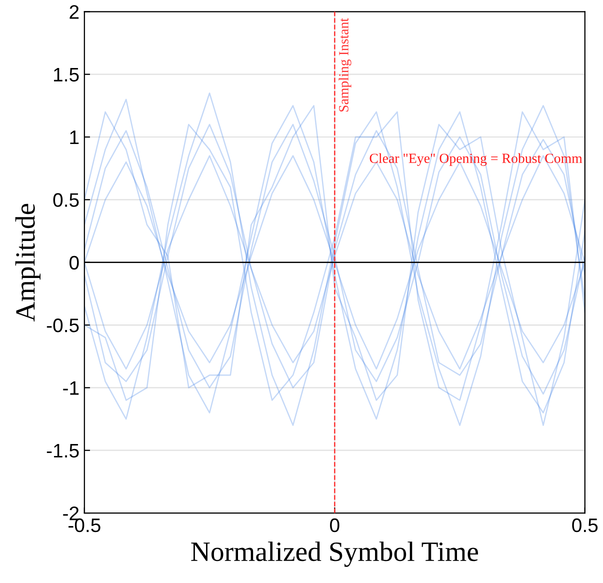 This screenshot has height=583, width=603. I want to click on y-tick-label: -2, so click(71, 513).